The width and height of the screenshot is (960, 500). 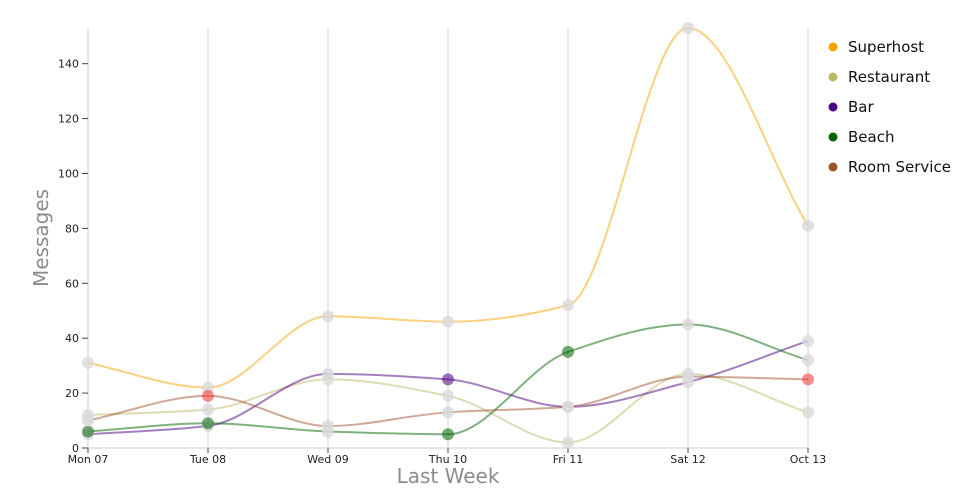 I want to click on x-tick-label: Mon 07, so click(x=88, y=459).